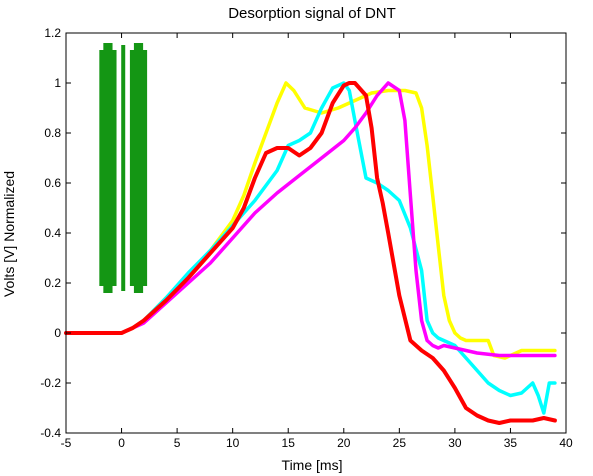 This screenshot has width=593, height=476. I want to click on y-axis-label: Volts [V] Normalized, so click(9, 234).